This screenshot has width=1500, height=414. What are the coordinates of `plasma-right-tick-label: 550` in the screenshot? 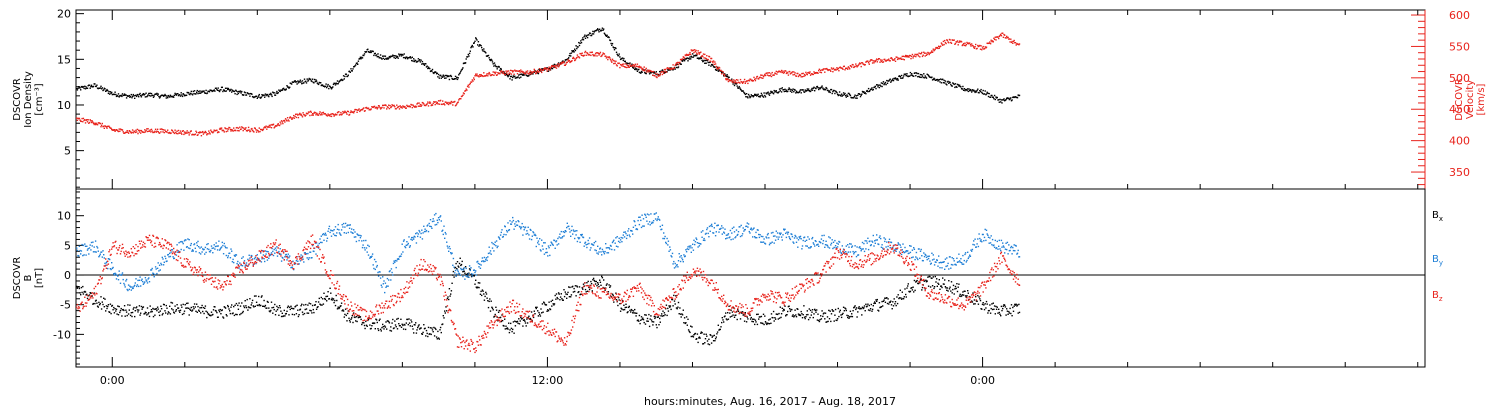 It's located at (1459, 46).